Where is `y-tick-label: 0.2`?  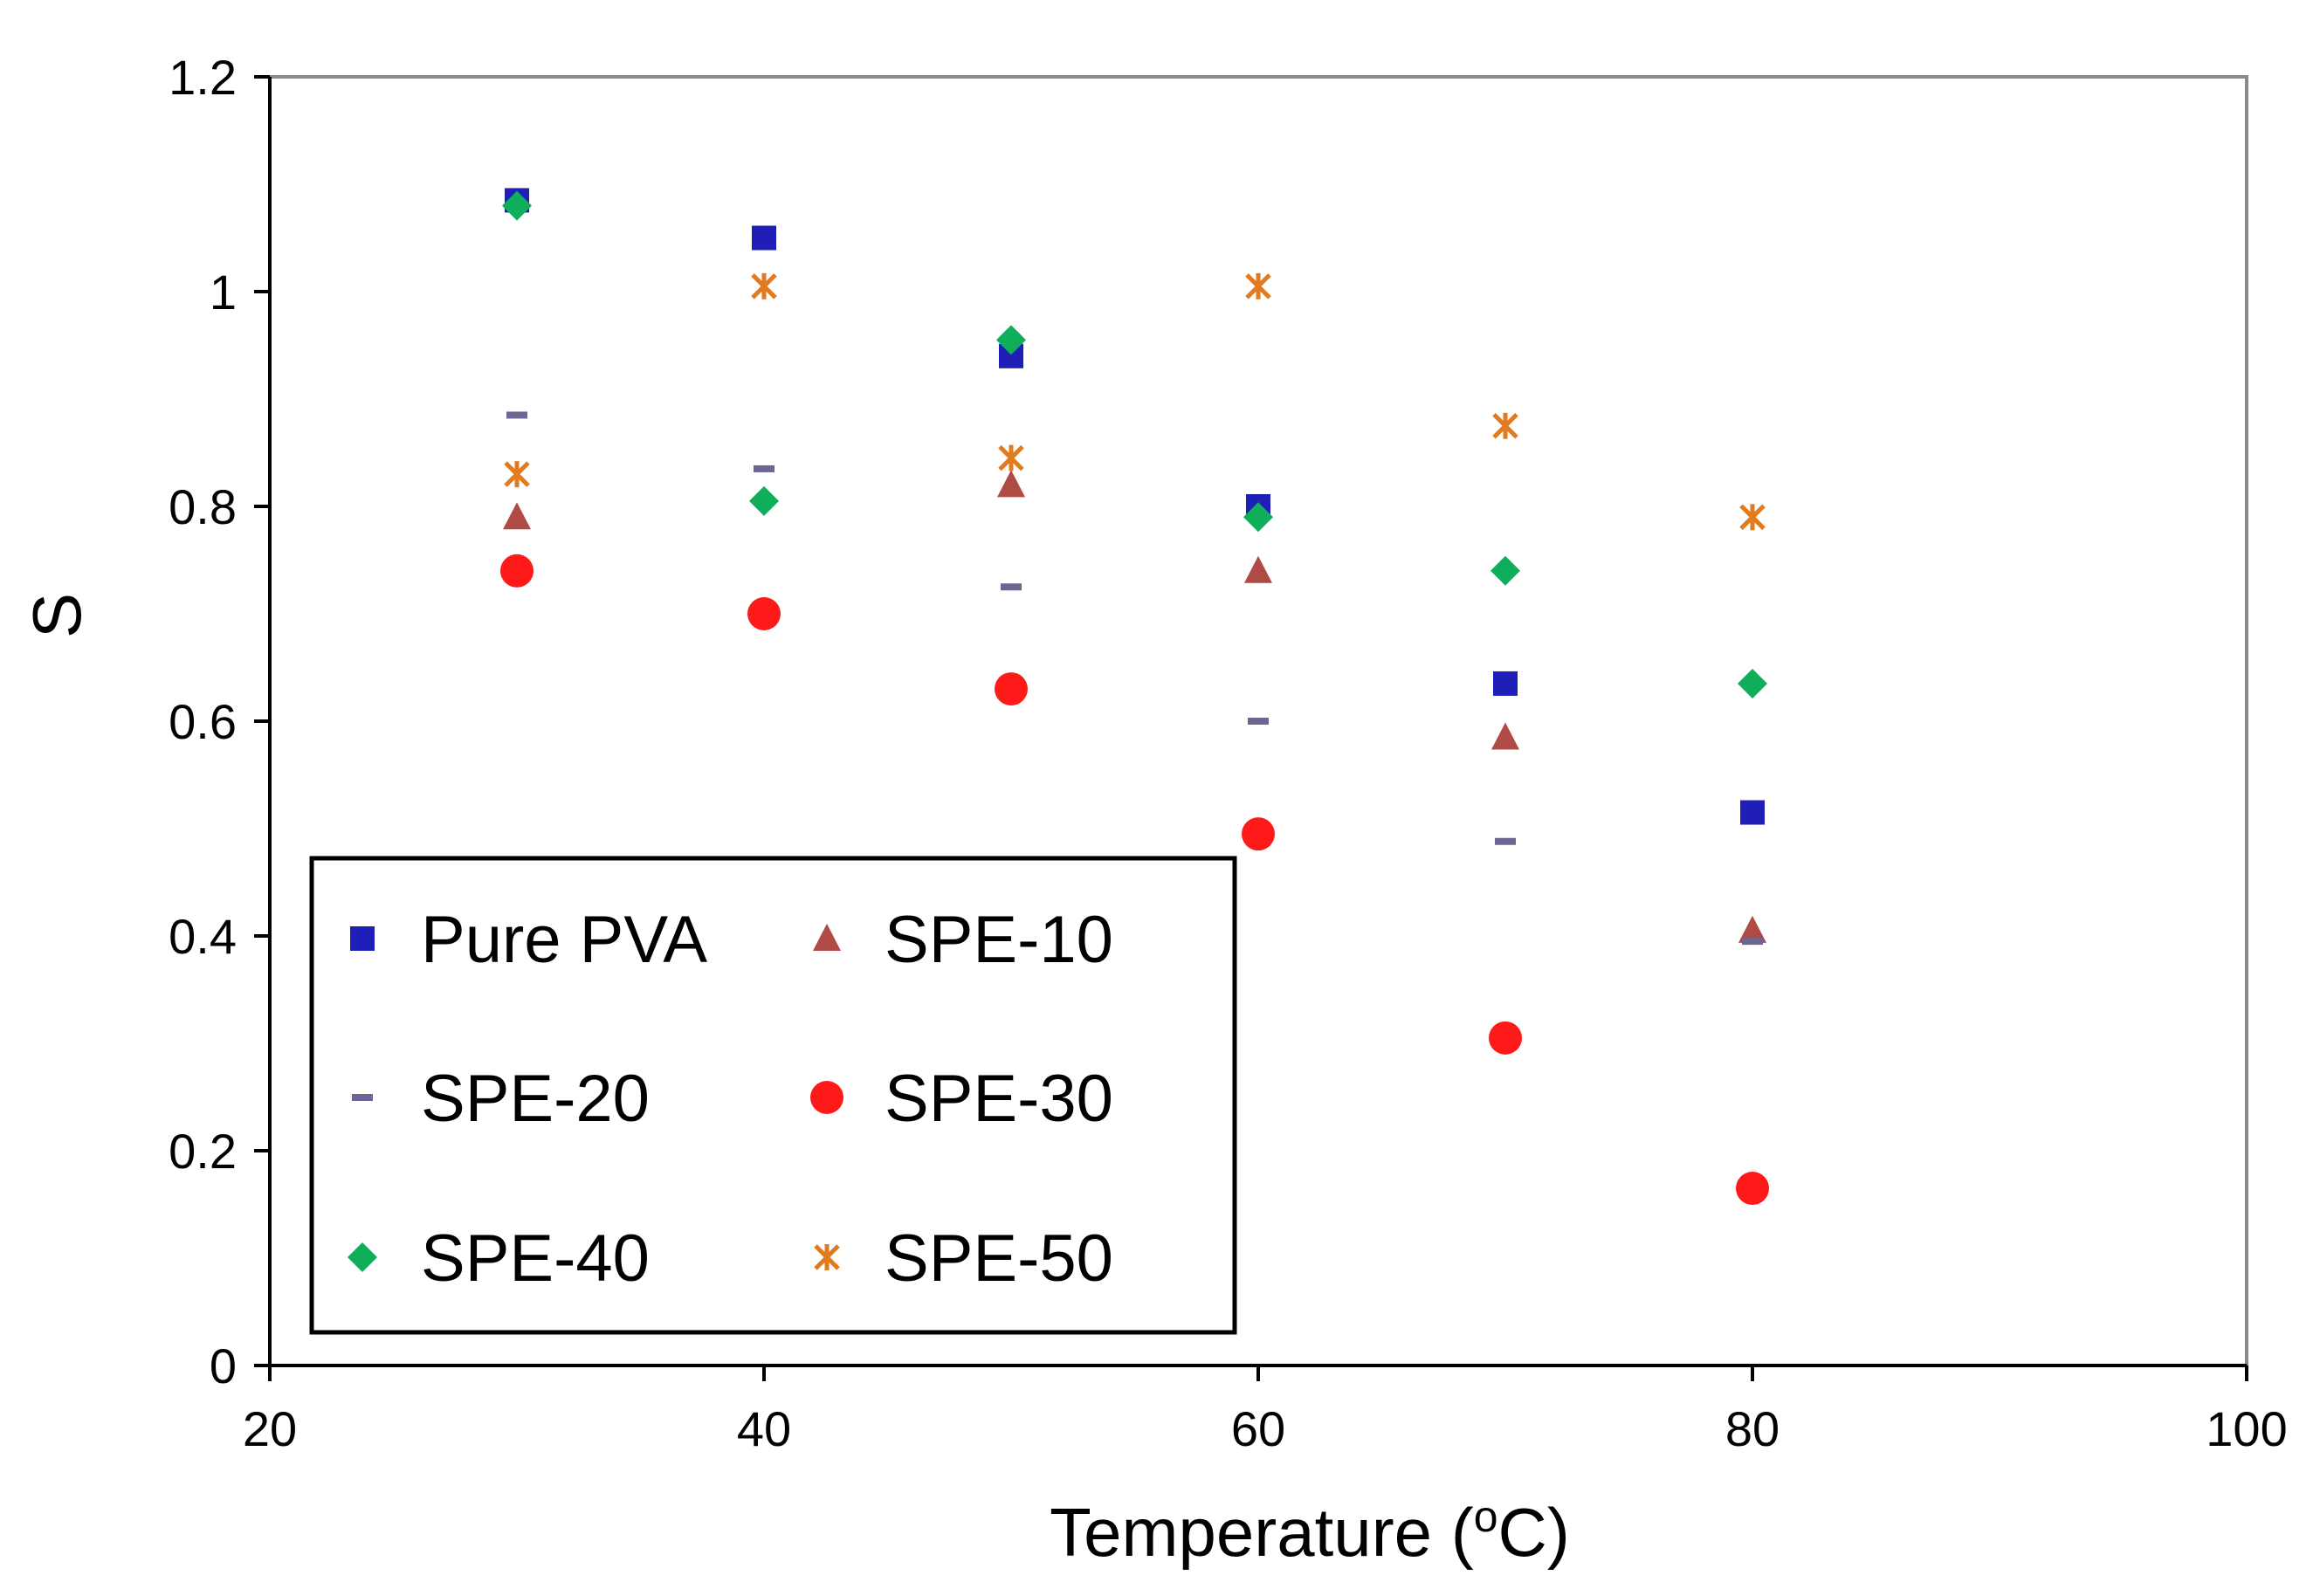
y-tick-label: 0.2 is located at coordinates (203, 1151).